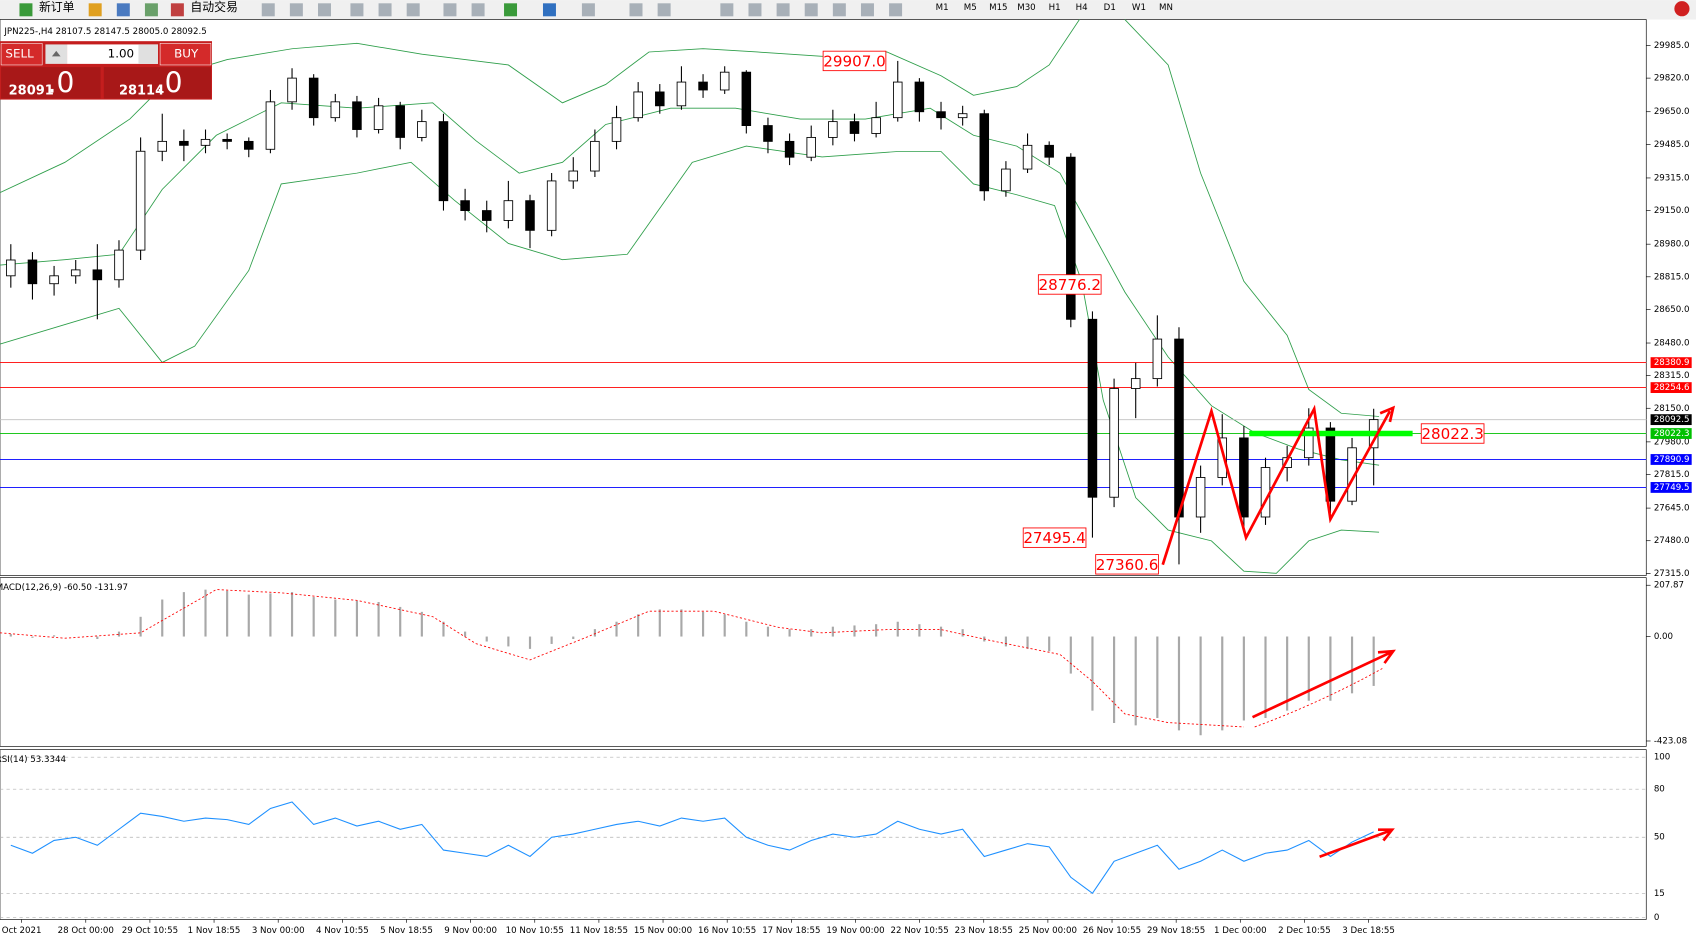 This screenshot has height=939, width=1696. I want to click on arrow-head, so click(1387, 414).